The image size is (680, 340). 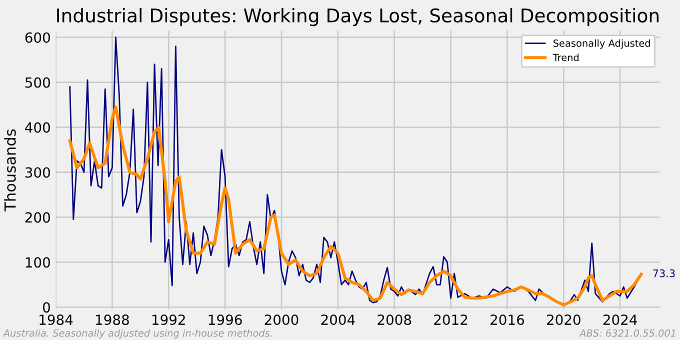 I want to click on legend-label: Trend, so click(x=565, y=58).